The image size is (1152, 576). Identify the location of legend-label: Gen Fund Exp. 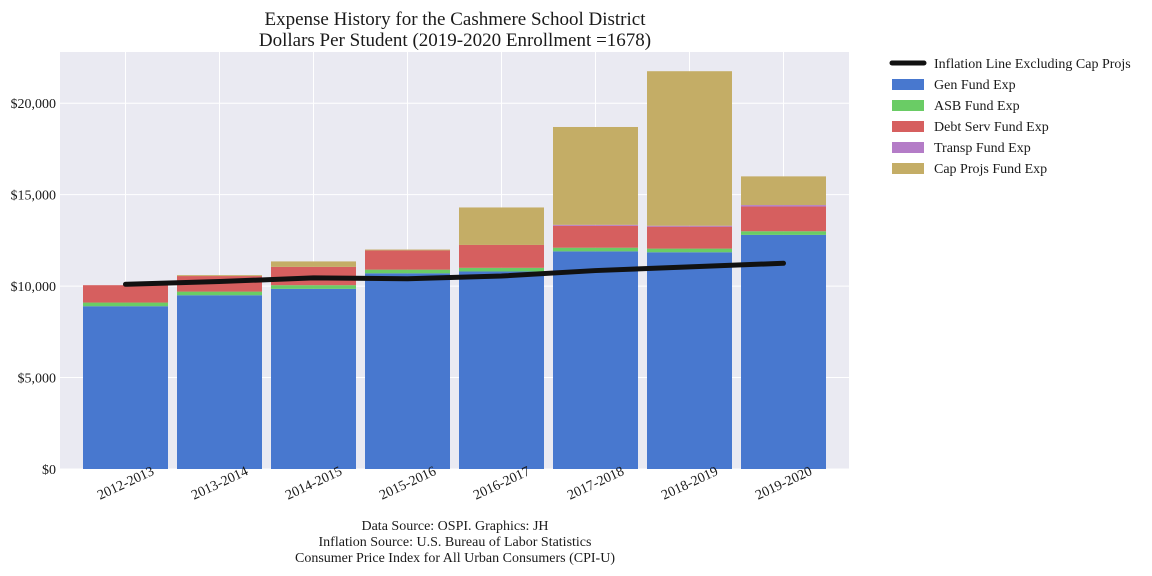
(975, 85).